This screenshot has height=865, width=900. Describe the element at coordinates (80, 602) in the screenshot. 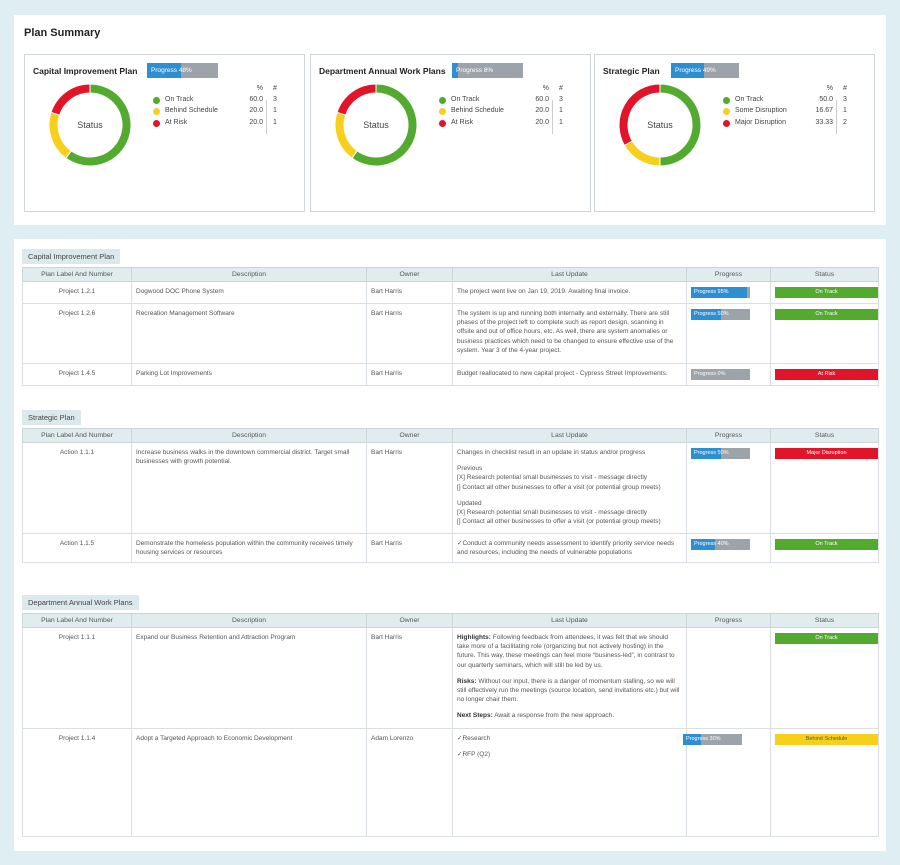

I see `section-tag: Department Annual Work Plans` at that location.